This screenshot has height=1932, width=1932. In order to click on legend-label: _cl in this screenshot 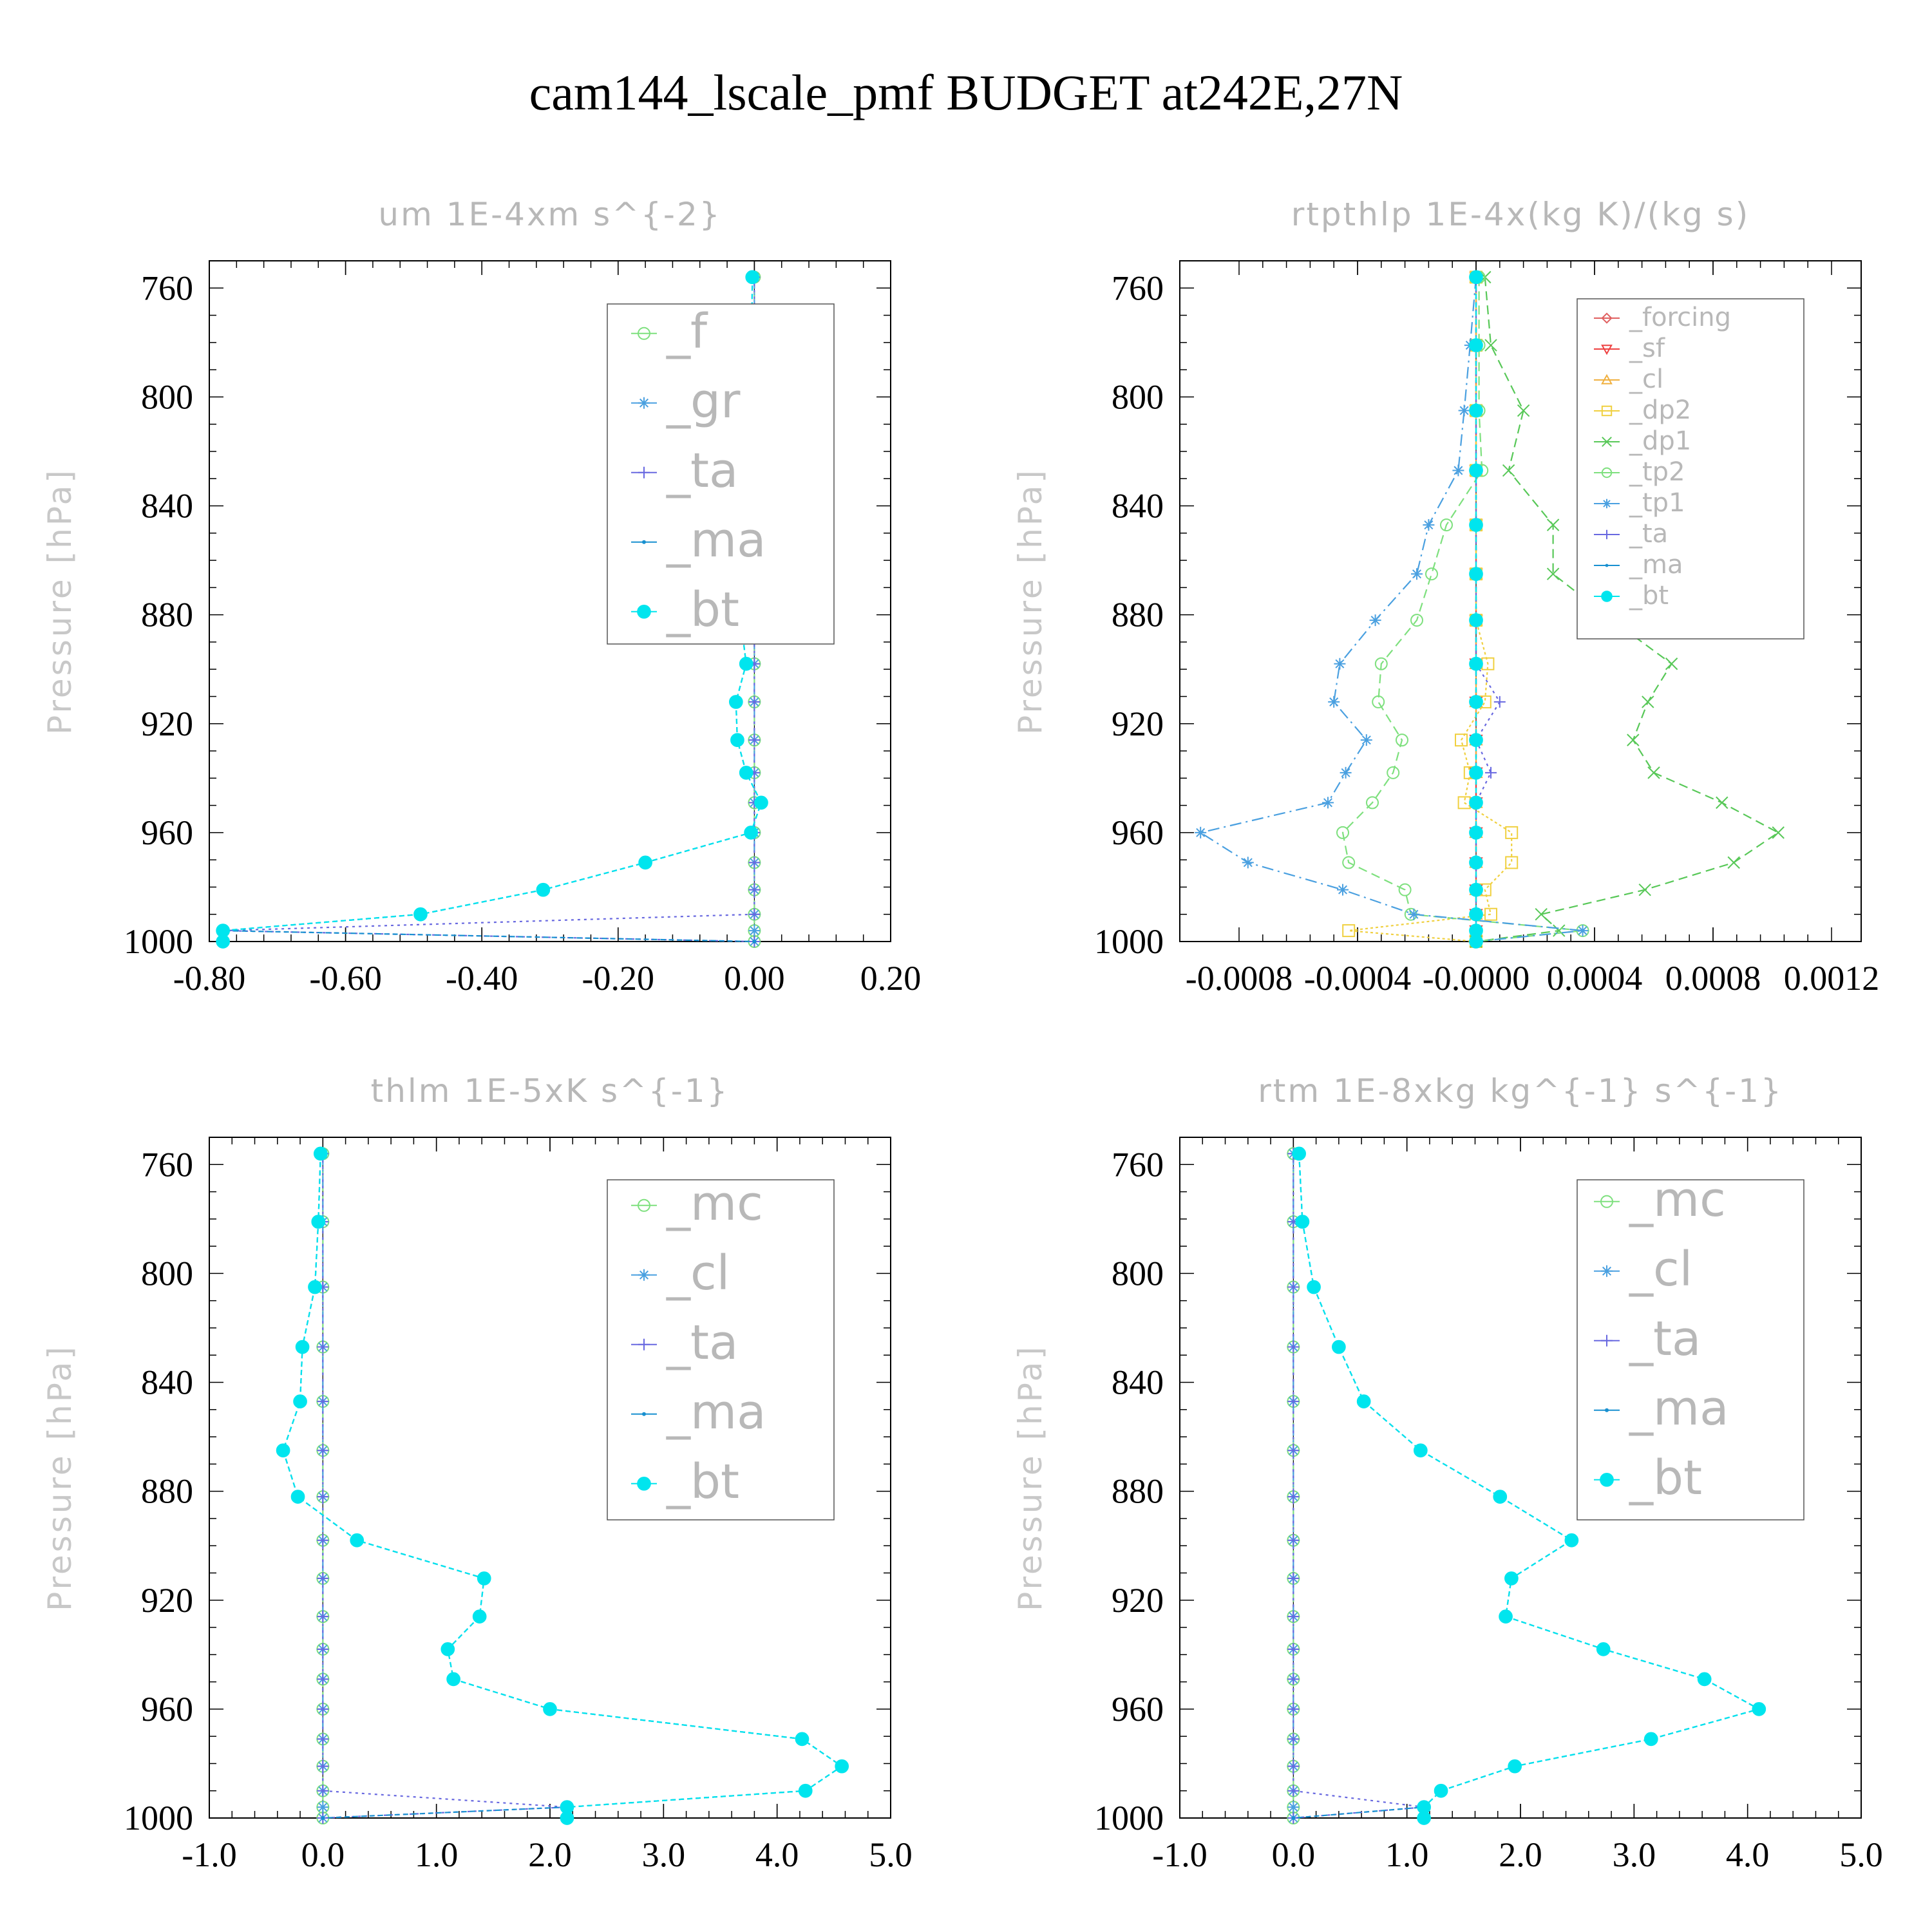, I will do `click(1661, 1269)`.